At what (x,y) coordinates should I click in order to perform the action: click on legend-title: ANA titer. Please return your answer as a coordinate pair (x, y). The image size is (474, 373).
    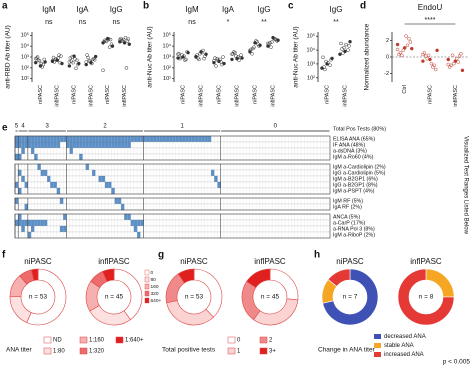
    Looking at the image, I should click on (19, 350).